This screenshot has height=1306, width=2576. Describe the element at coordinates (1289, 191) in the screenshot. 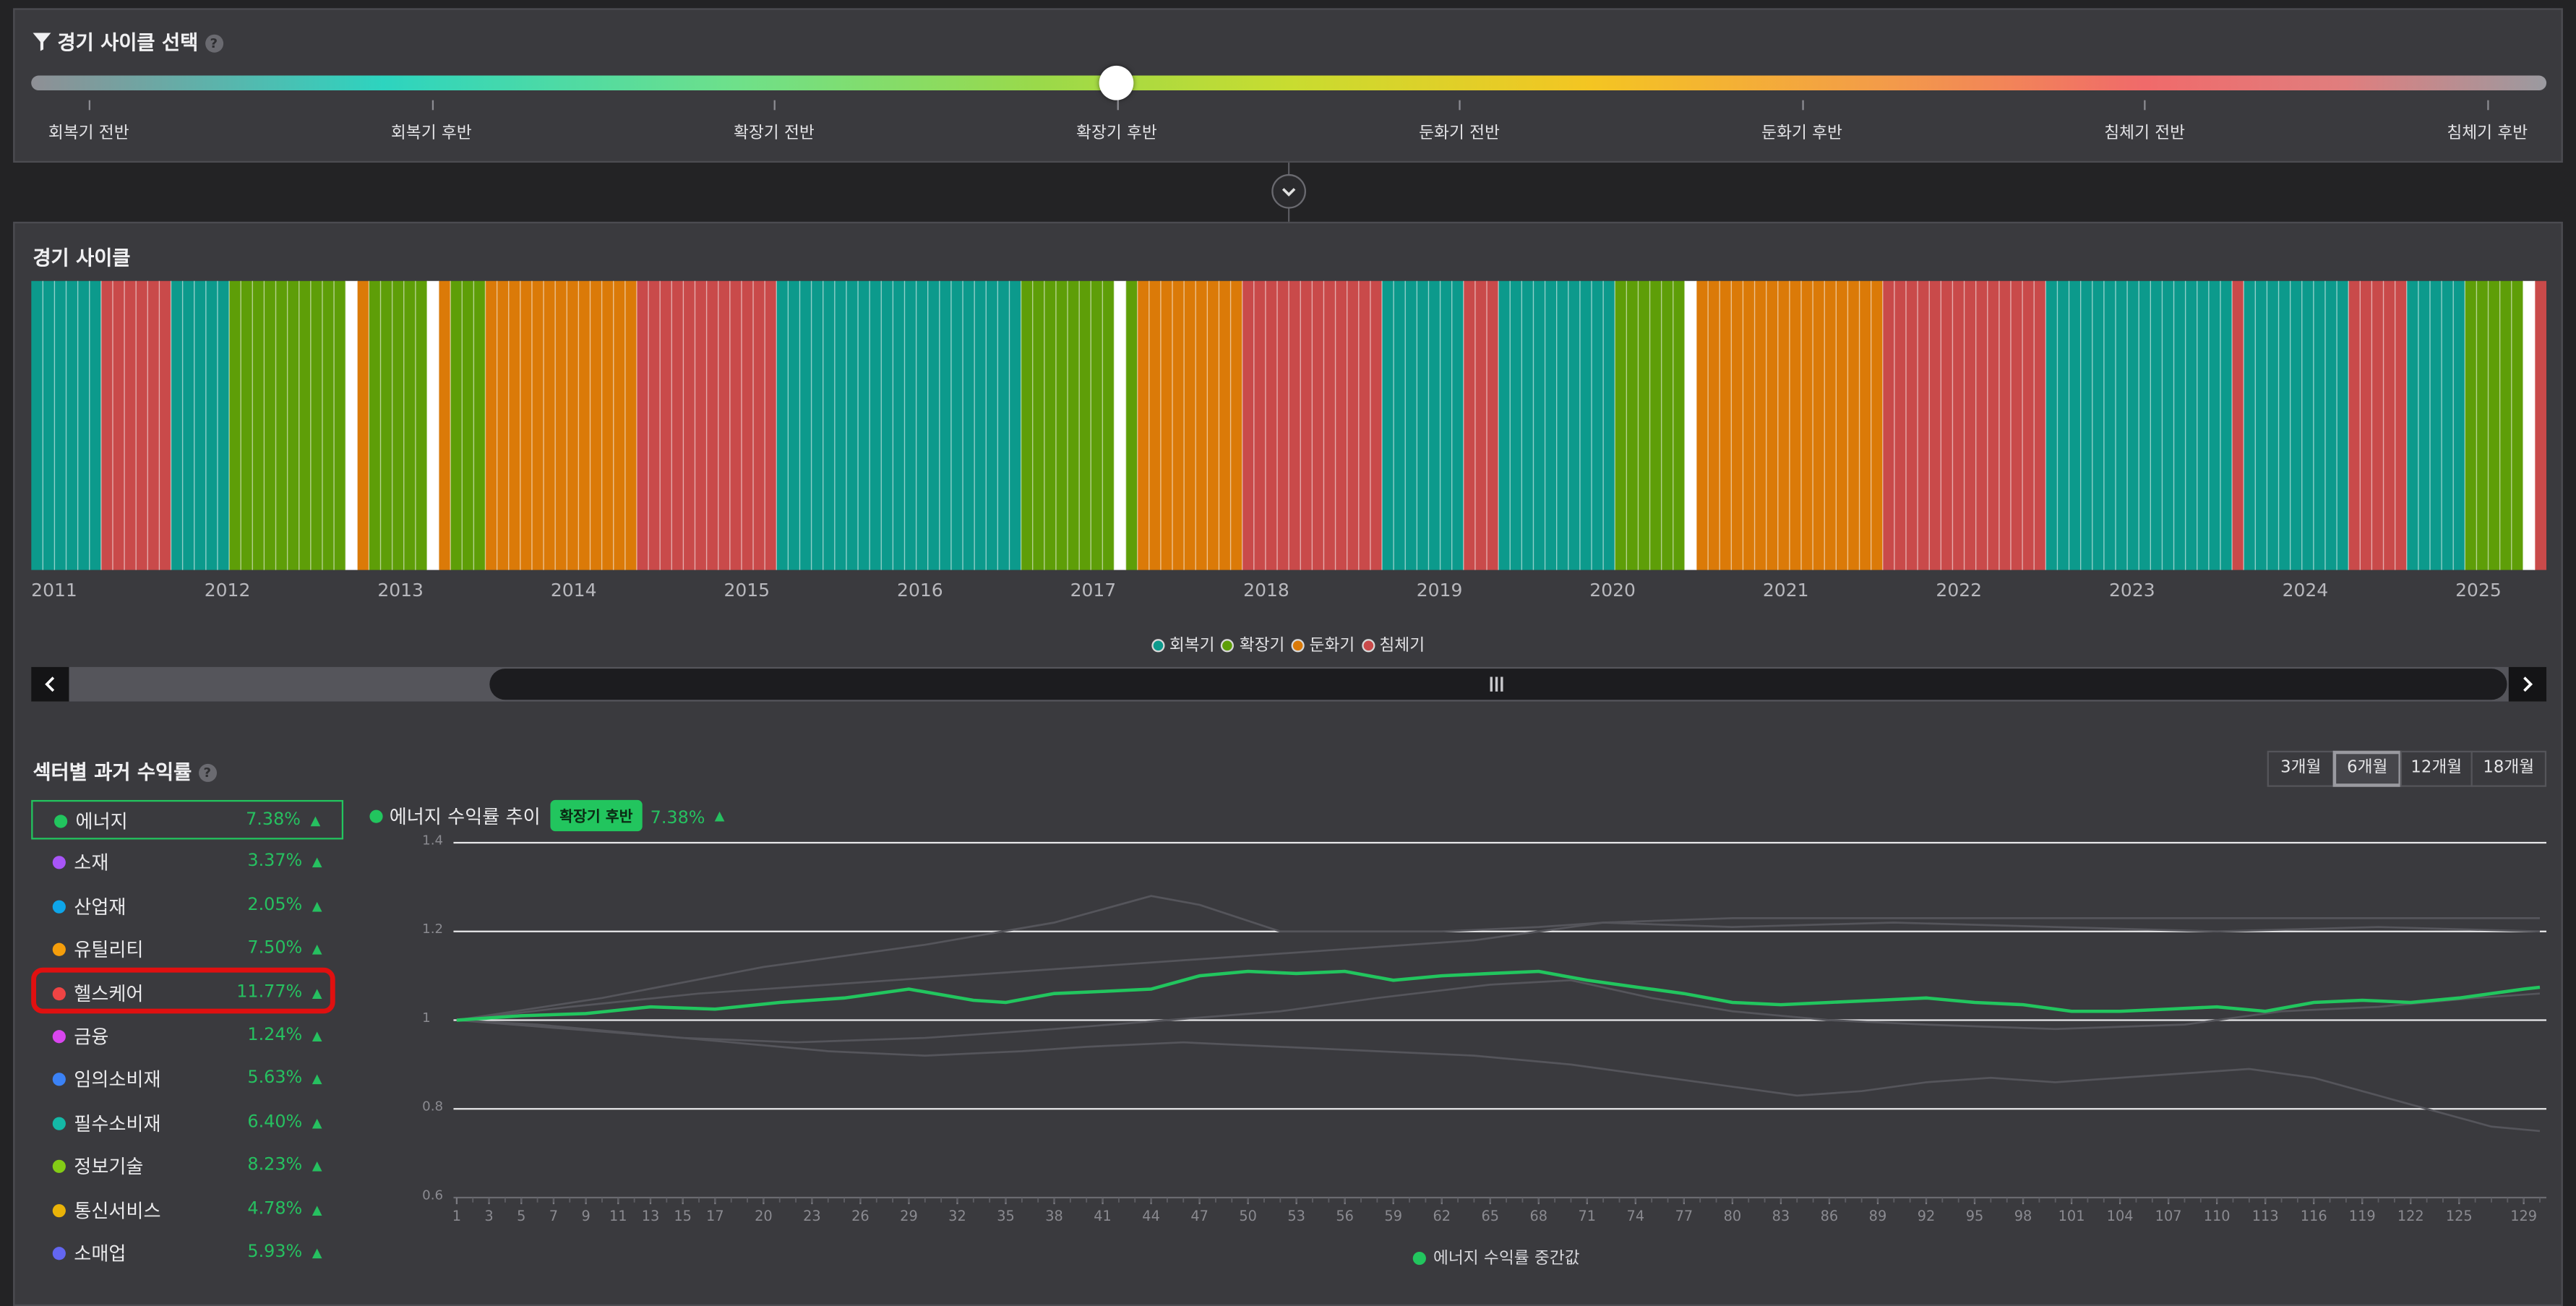

I see `expand-toggle-button` at that location.